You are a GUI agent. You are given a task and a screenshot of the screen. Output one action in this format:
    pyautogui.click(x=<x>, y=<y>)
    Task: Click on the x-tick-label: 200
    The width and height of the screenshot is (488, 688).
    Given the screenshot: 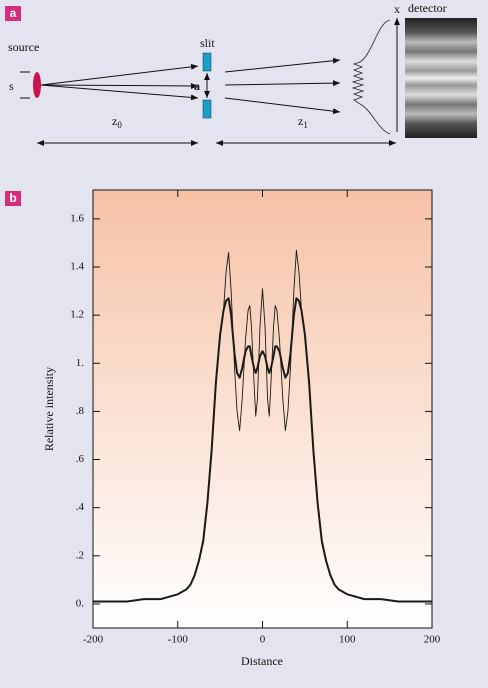 What is the action you would take?
    pyautogui.click(x=432, y=640)
    